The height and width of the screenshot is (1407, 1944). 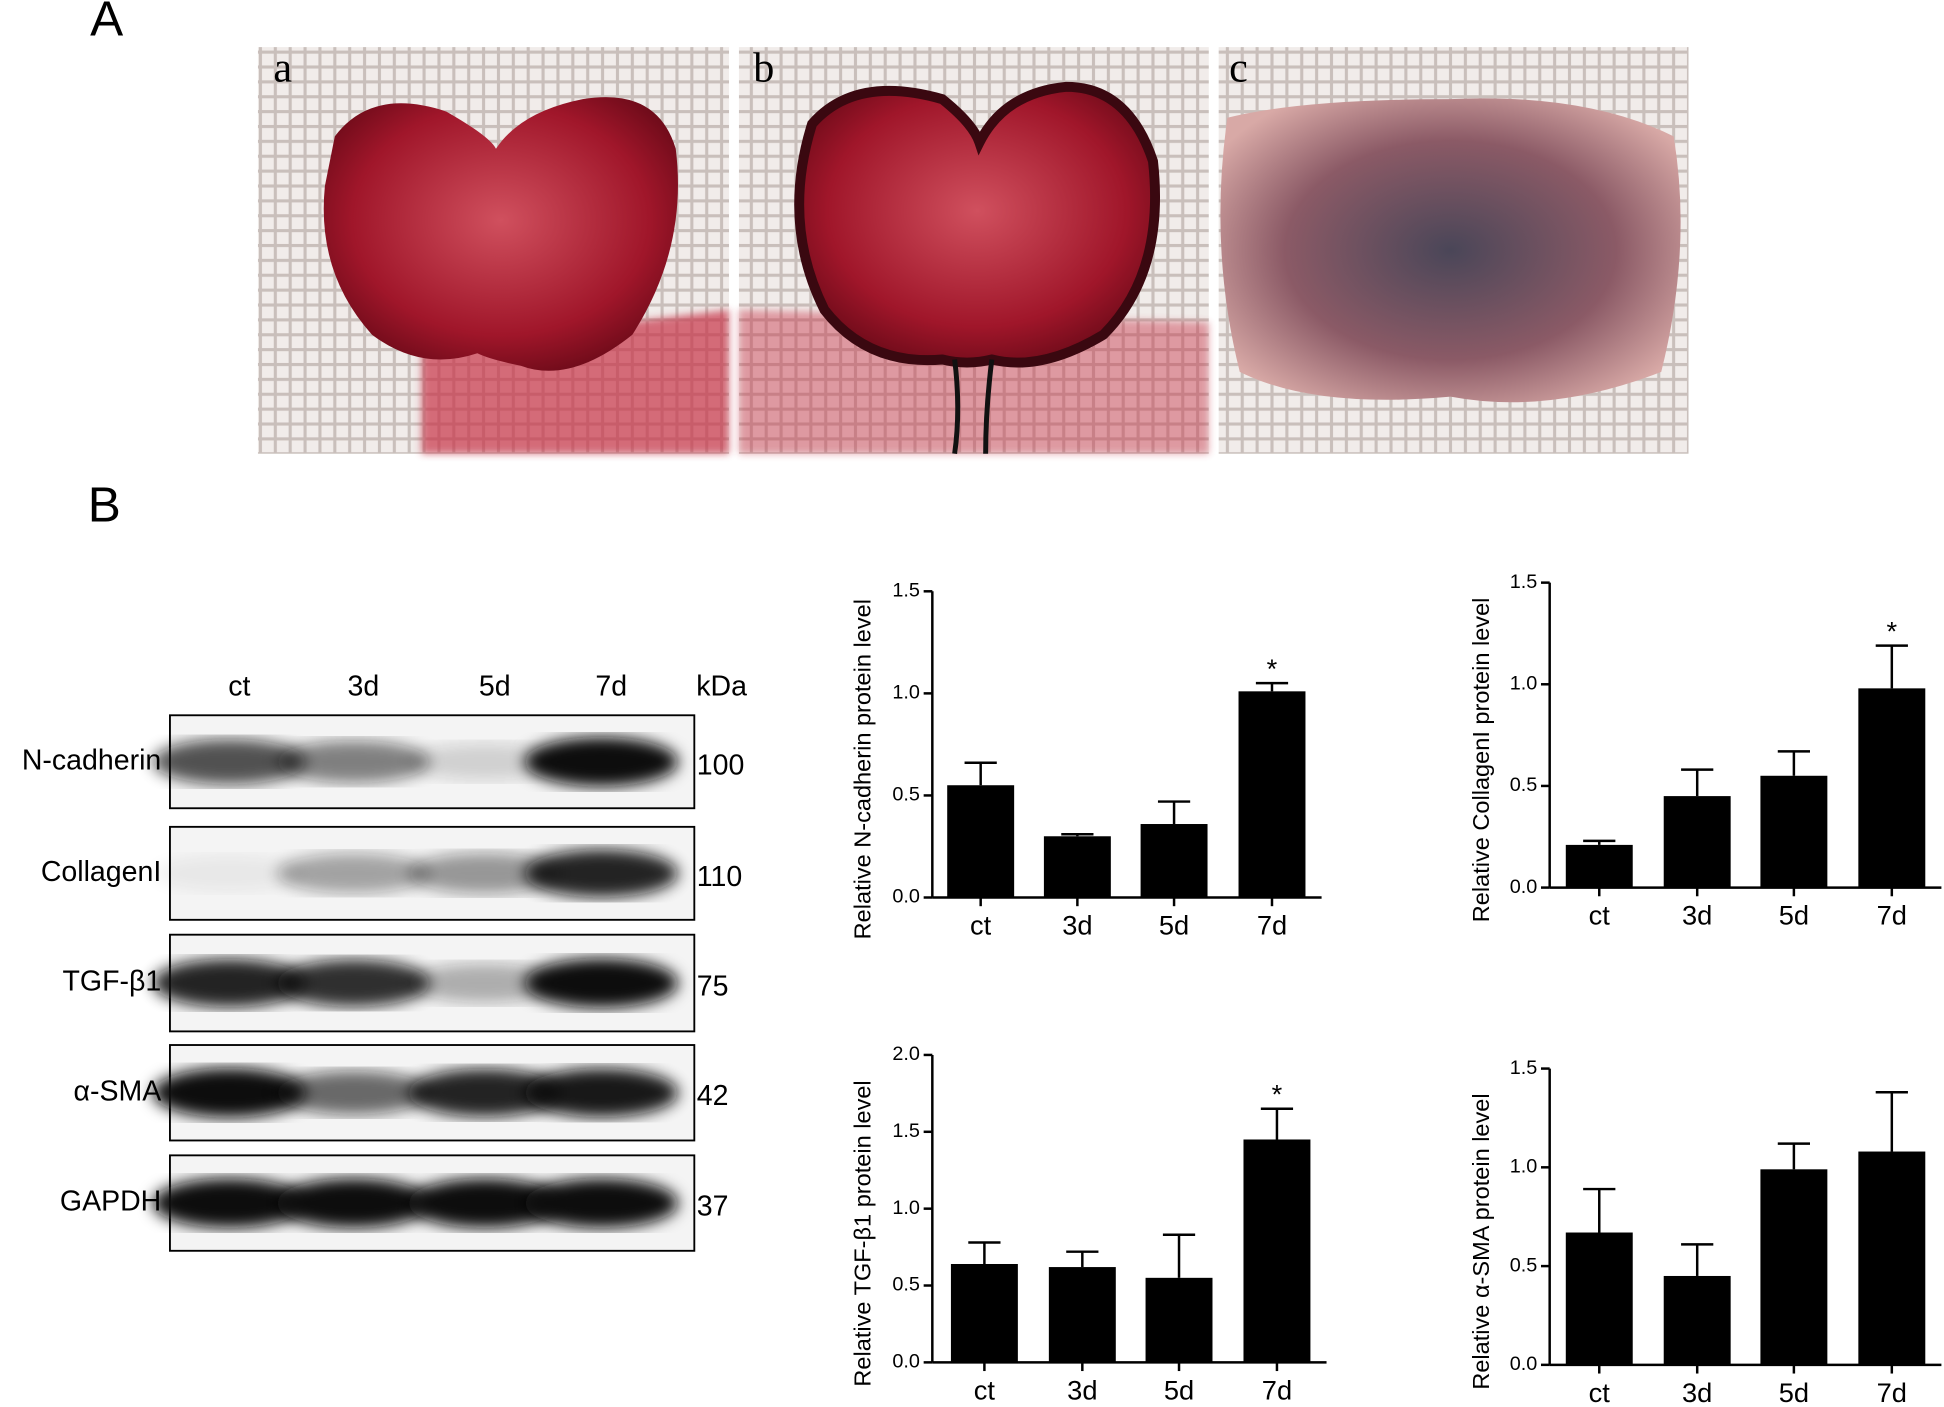 I want to click on lane-label: 3d, so click(x=363, y=687).